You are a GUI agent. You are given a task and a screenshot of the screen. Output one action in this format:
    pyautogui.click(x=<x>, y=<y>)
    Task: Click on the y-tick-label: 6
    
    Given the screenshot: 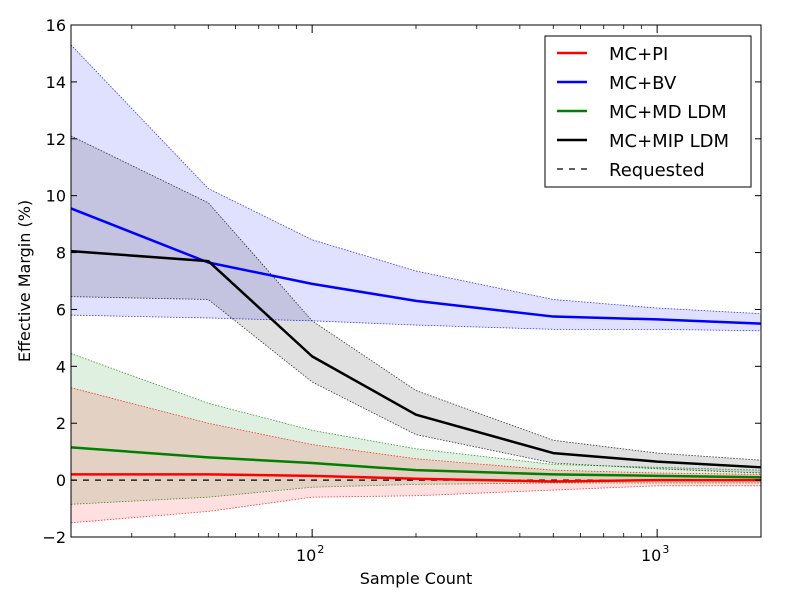 What is the action you would take?
    pyautogui.click(x=61, y=309)
    